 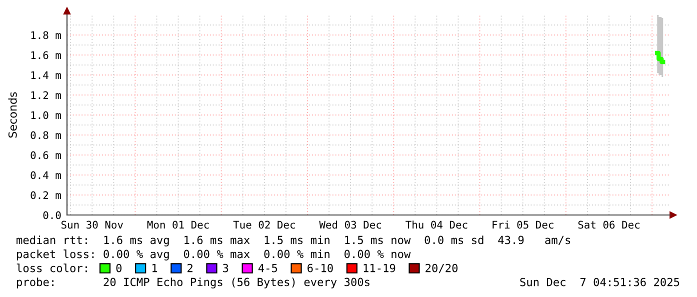 What do you see at coordinates (600, 282) in the screenshot?
I see `text: Sun Dec 7 04:51:36 2025` at bounding box center [600, 282].